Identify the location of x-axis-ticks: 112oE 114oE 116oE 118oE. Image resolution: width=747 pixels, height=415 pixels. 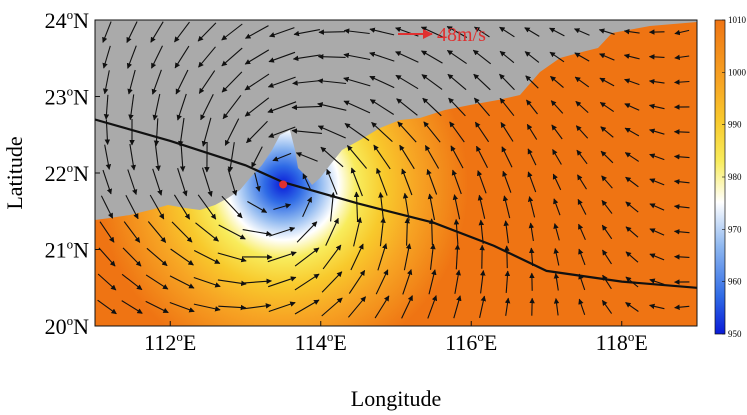
(396, 338).